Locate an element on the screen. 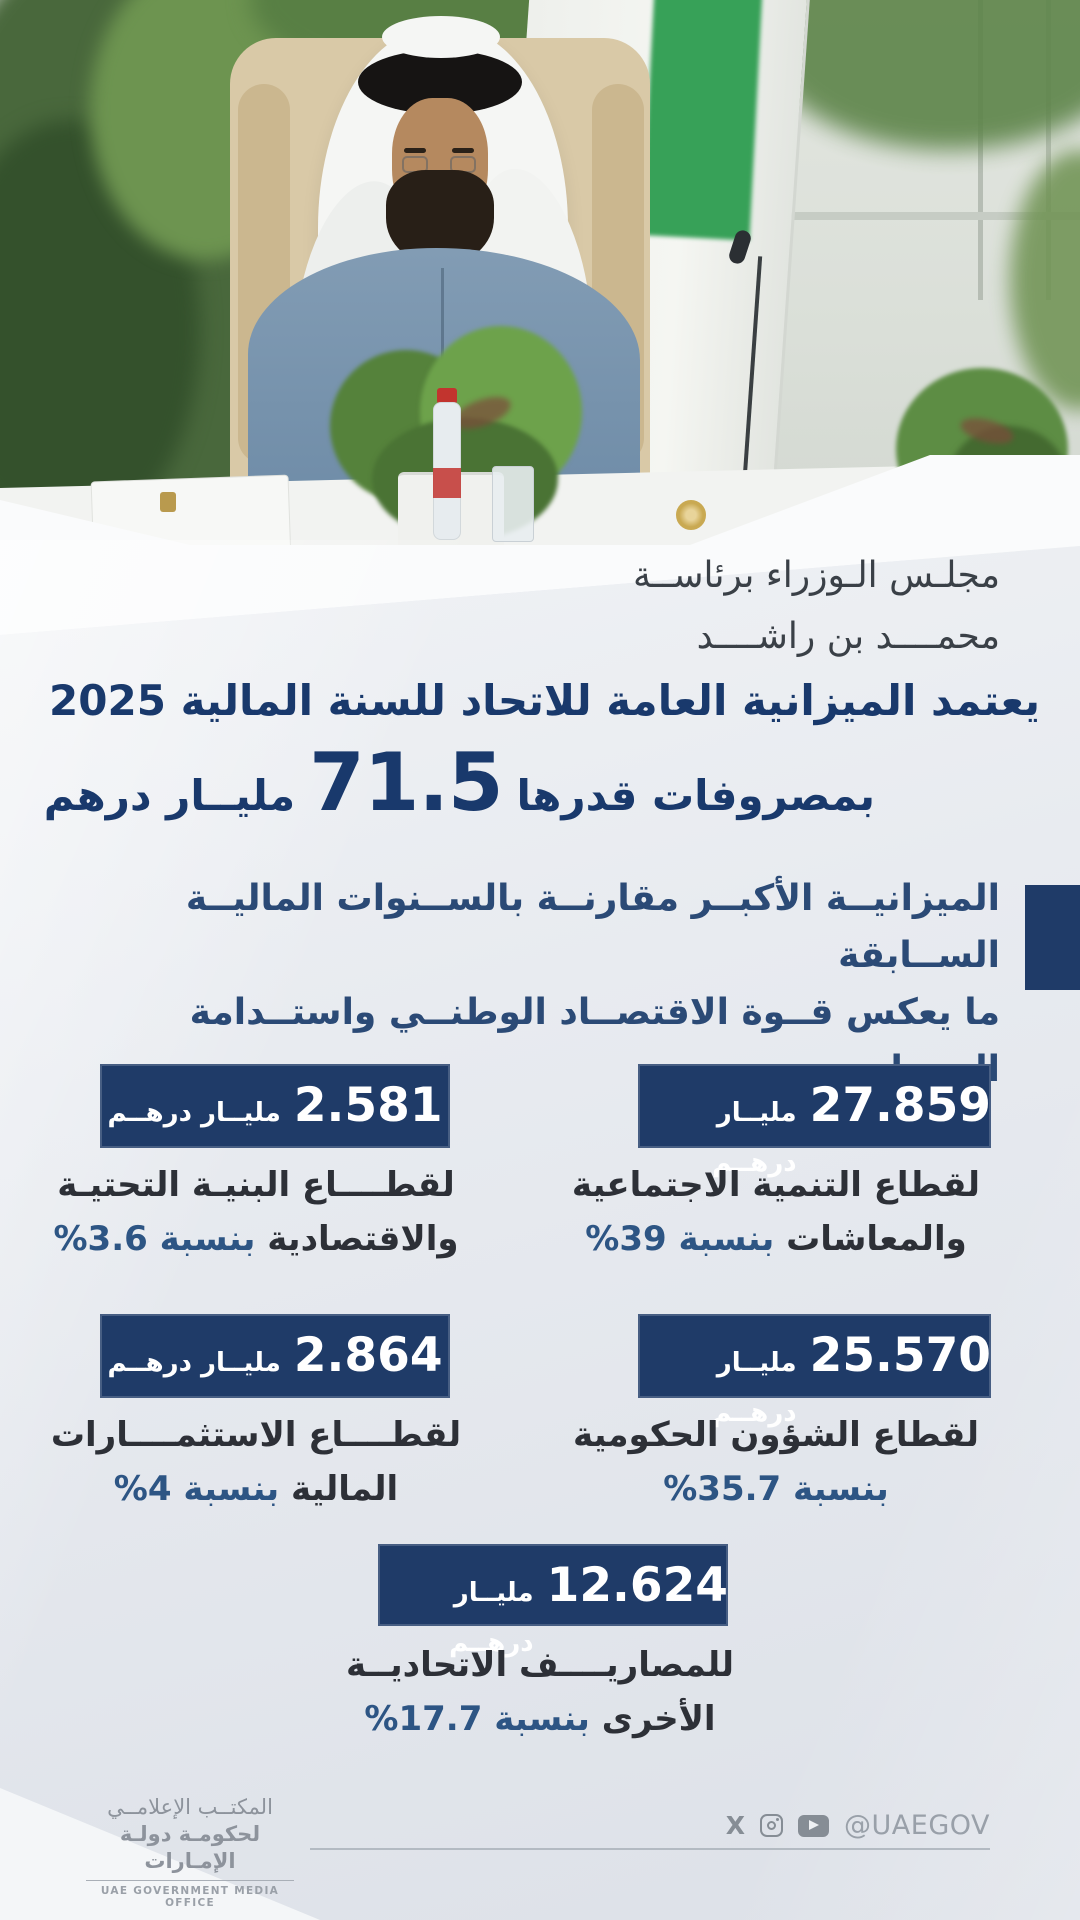  instagram-icon is located at coordinates (772, 1825).